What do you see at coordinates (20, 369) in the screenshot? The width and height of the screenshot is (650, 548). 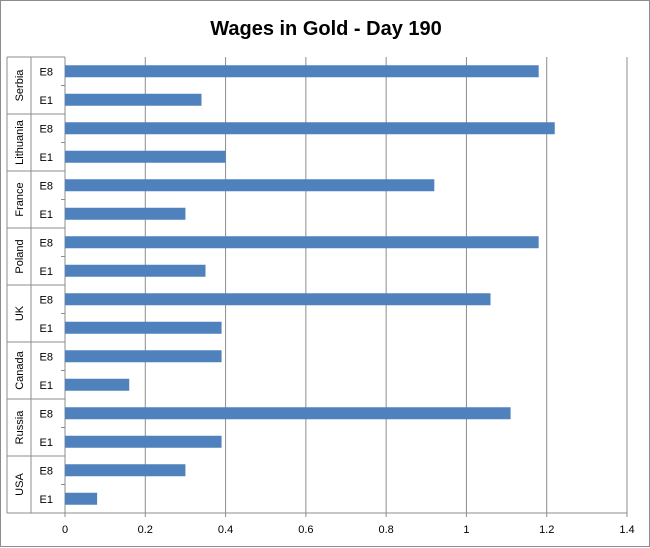 I see `country-label: Canada` at bounding box center [20, 369].